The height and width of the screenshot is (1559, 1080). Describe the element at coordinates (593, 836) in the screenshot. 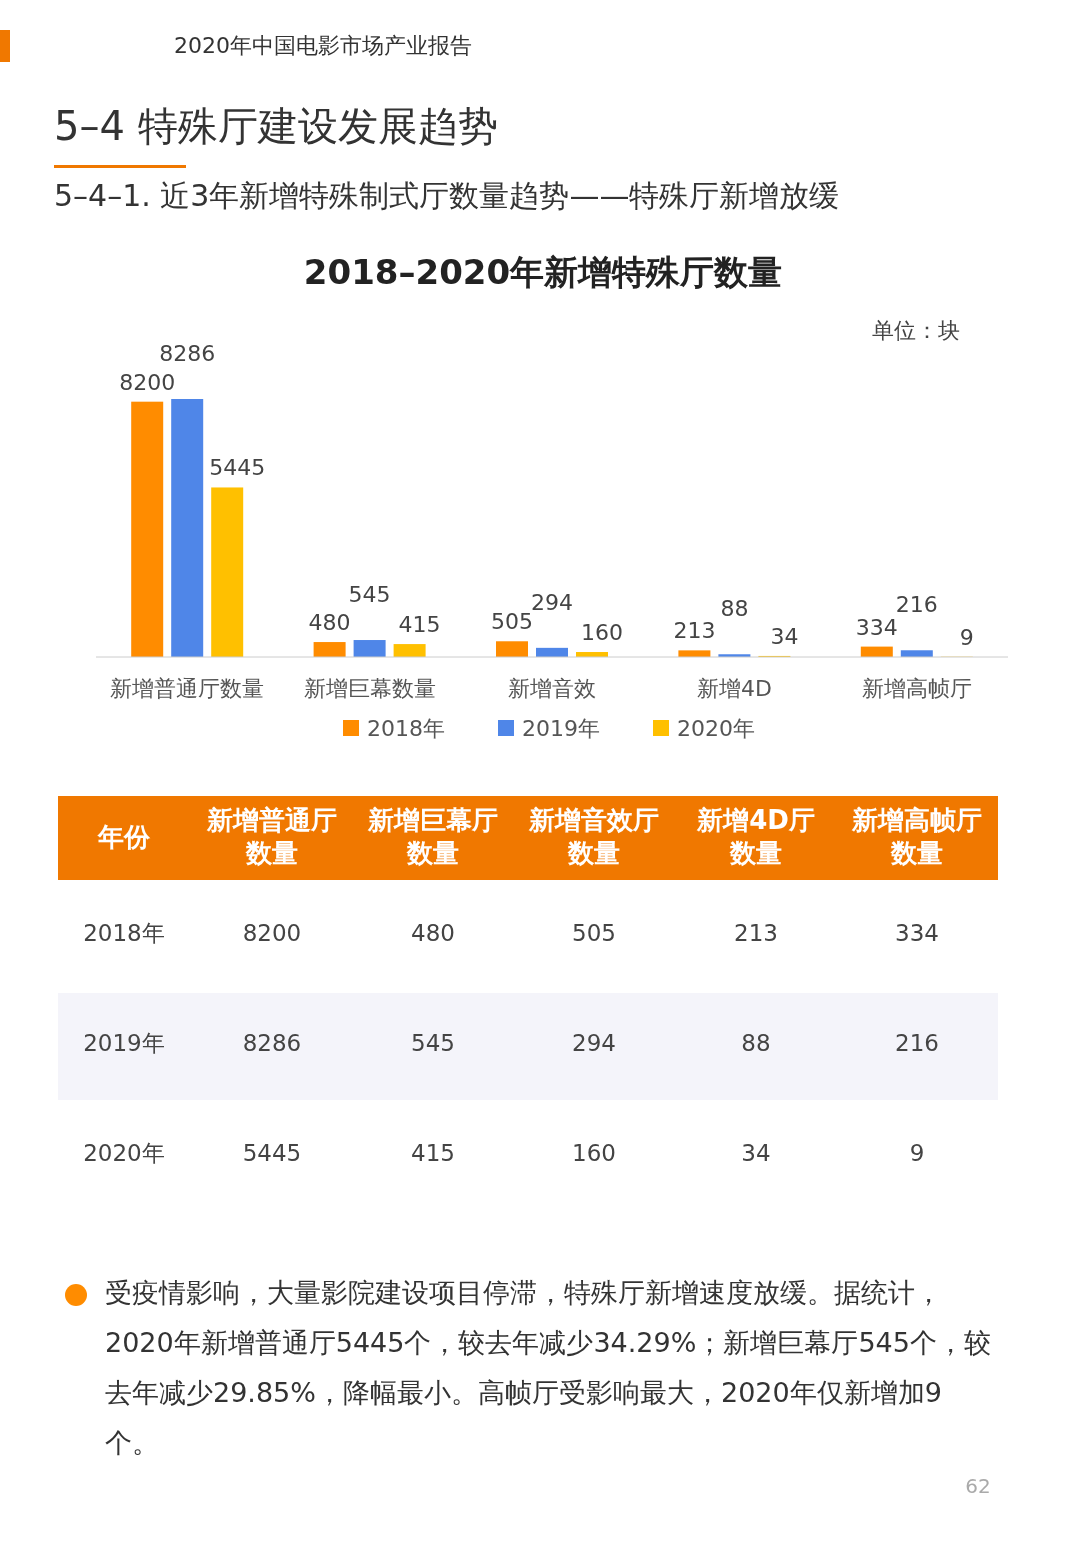

I see `text: 新增音效厅数量` at that location.